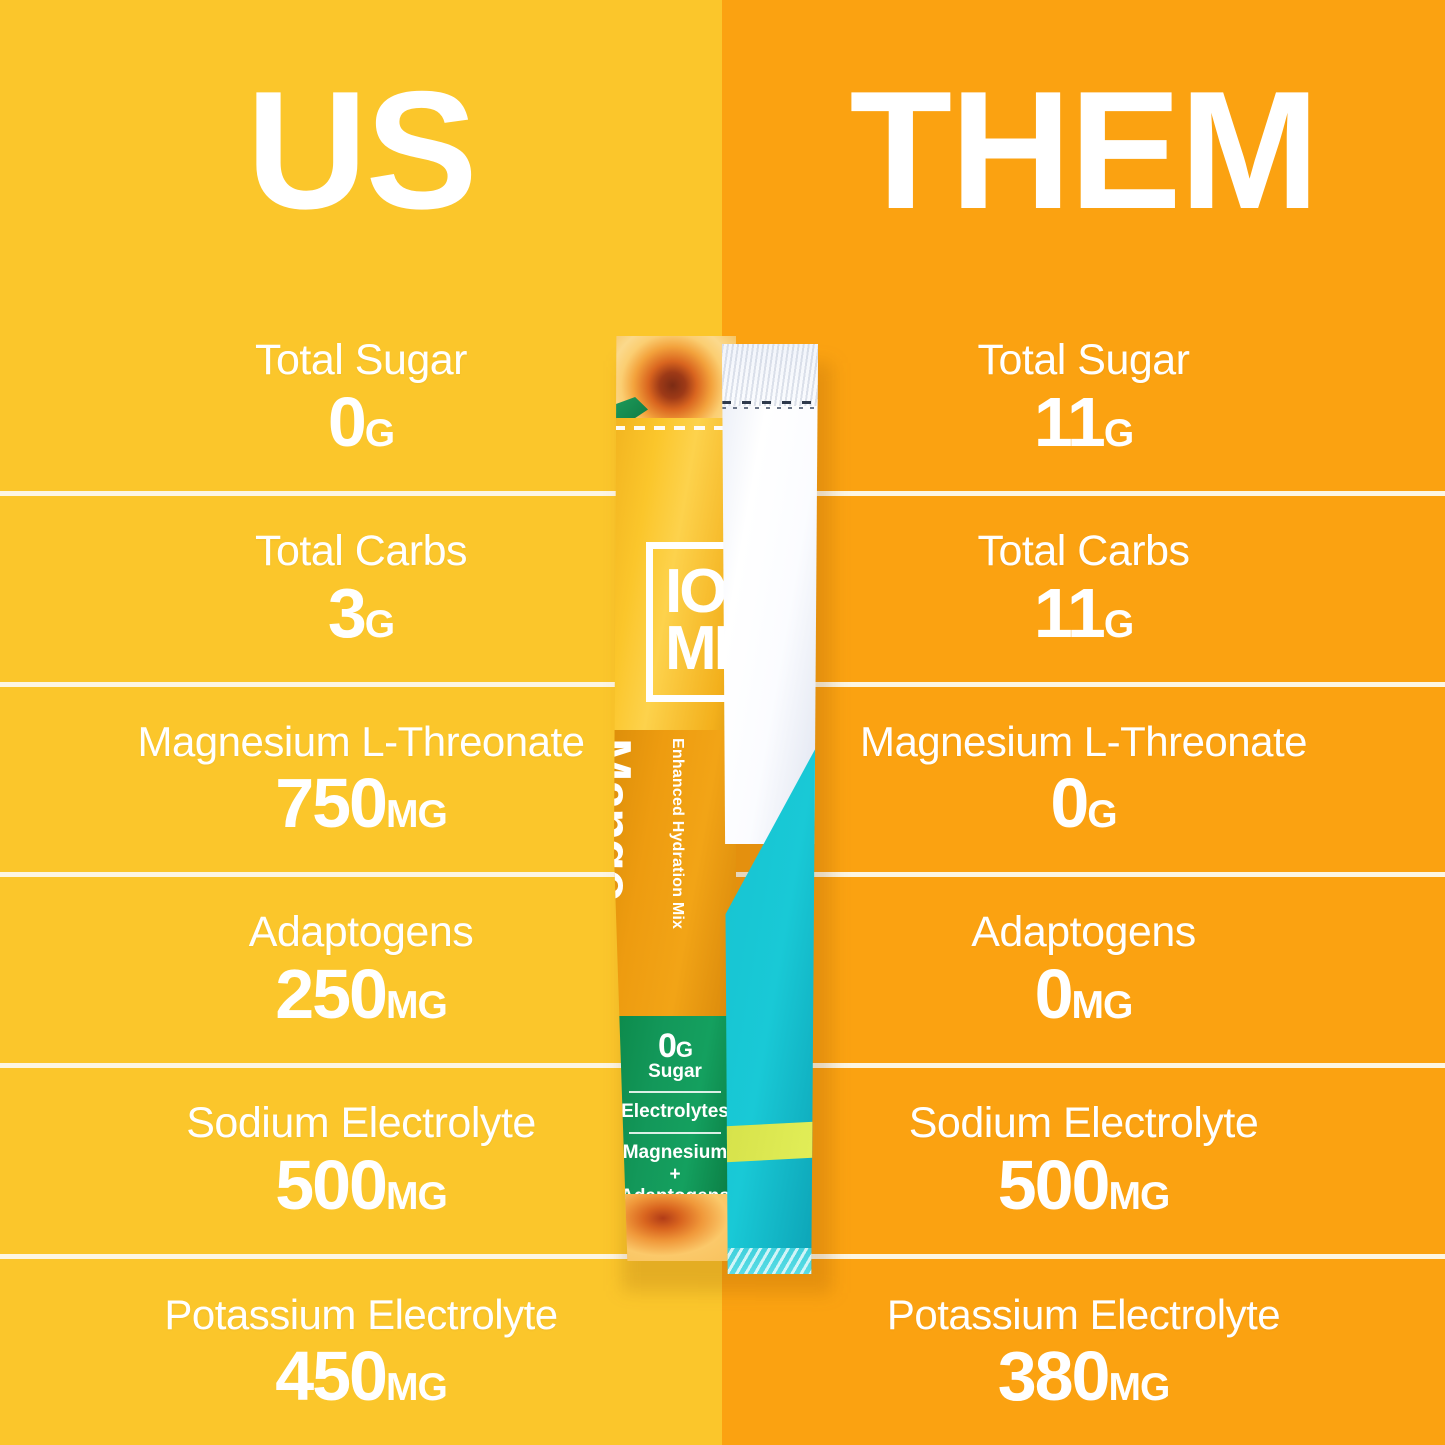 The image size is (1445, 1445). Describe the element at coordinates (675, 383) in the screenshot. I see `mango-fruit-photo-top` at that location.